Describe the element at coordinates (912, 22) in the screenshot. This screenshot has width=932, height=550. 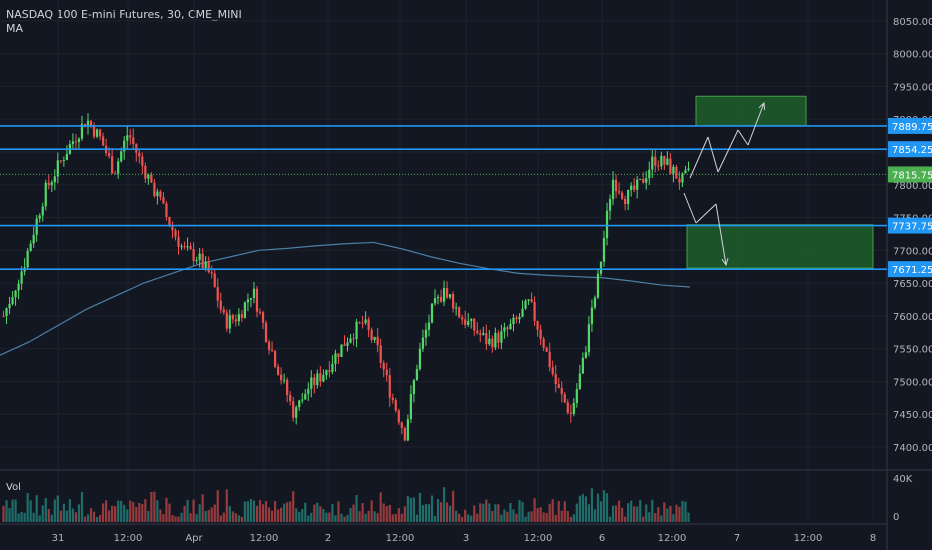
I see `price-axis-tick: 8050.00` at that location.